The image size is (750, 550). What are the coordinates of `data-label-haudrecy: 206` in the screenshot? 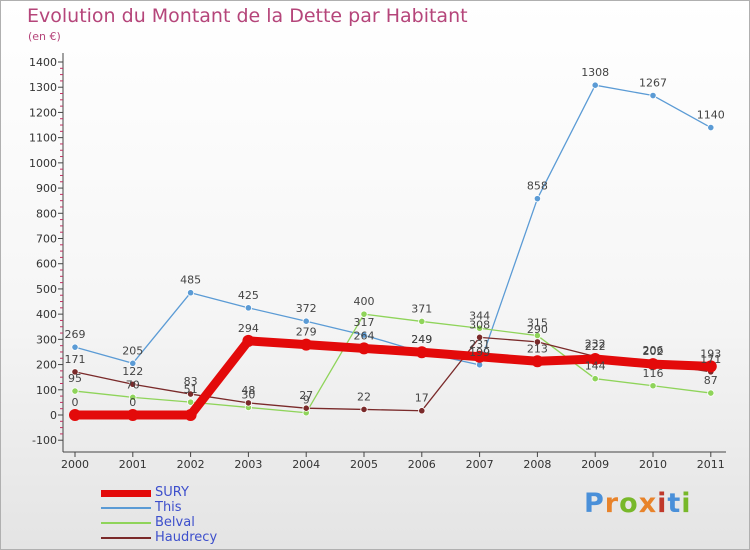 It's located at (653, 350).